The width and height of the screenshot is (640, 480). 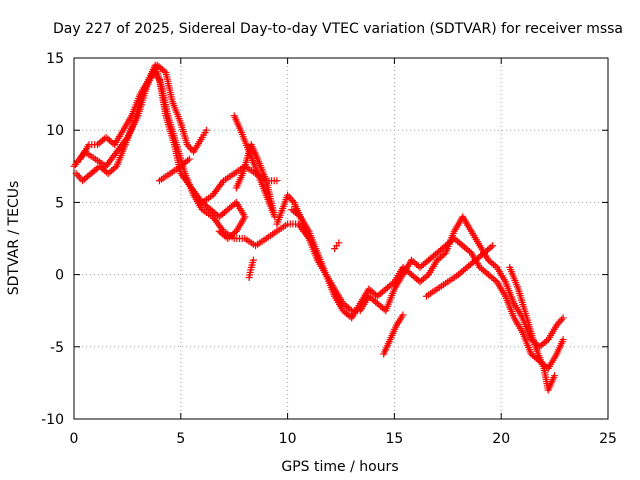 I want to click on x-tick-labels: 0 5 10 15 20 25, so click(x=343, y=439).